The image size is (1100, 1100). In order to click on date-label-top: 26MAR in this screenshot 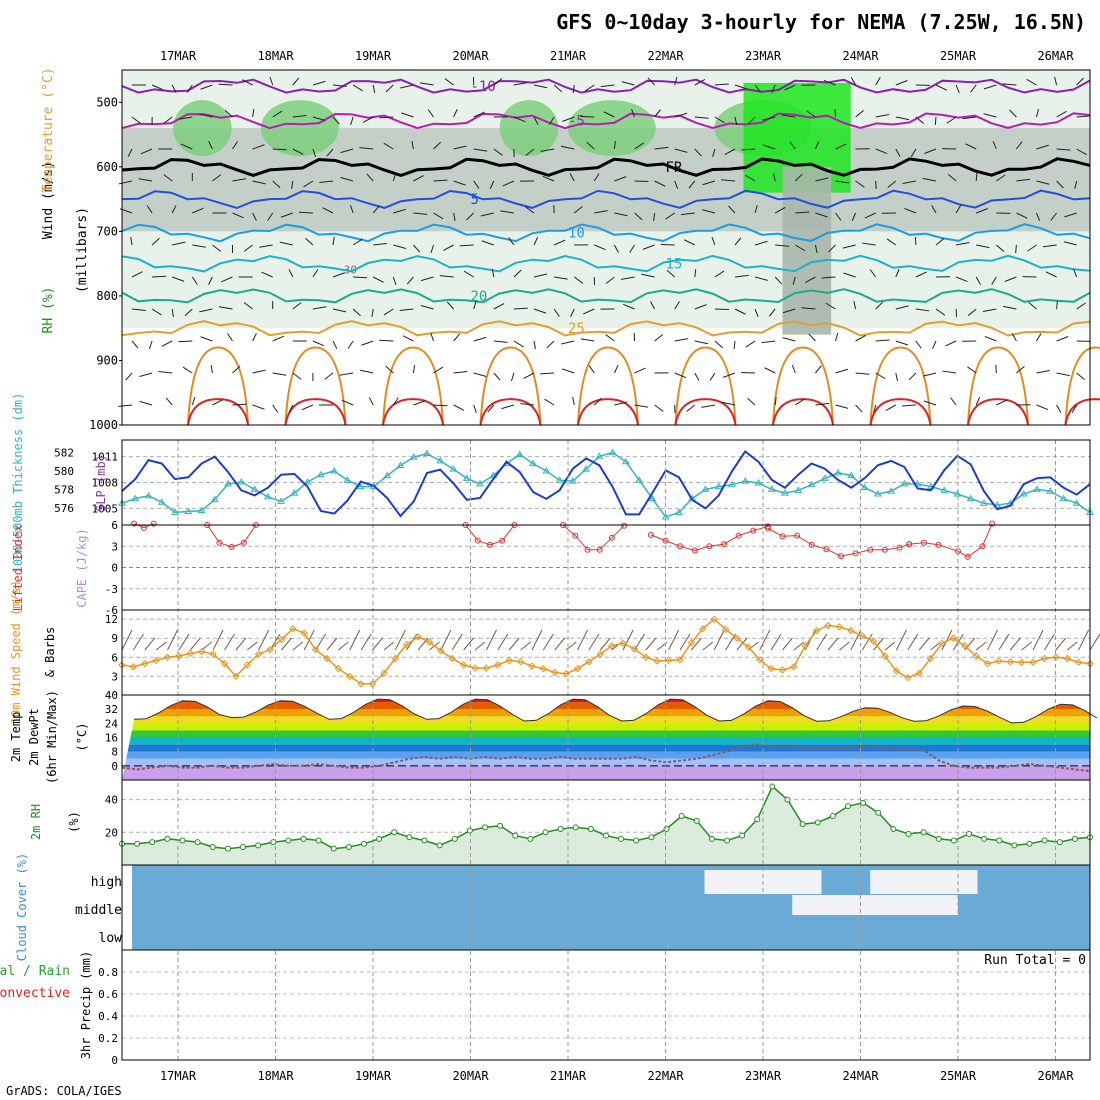, I will do `click(1055, 56)`.